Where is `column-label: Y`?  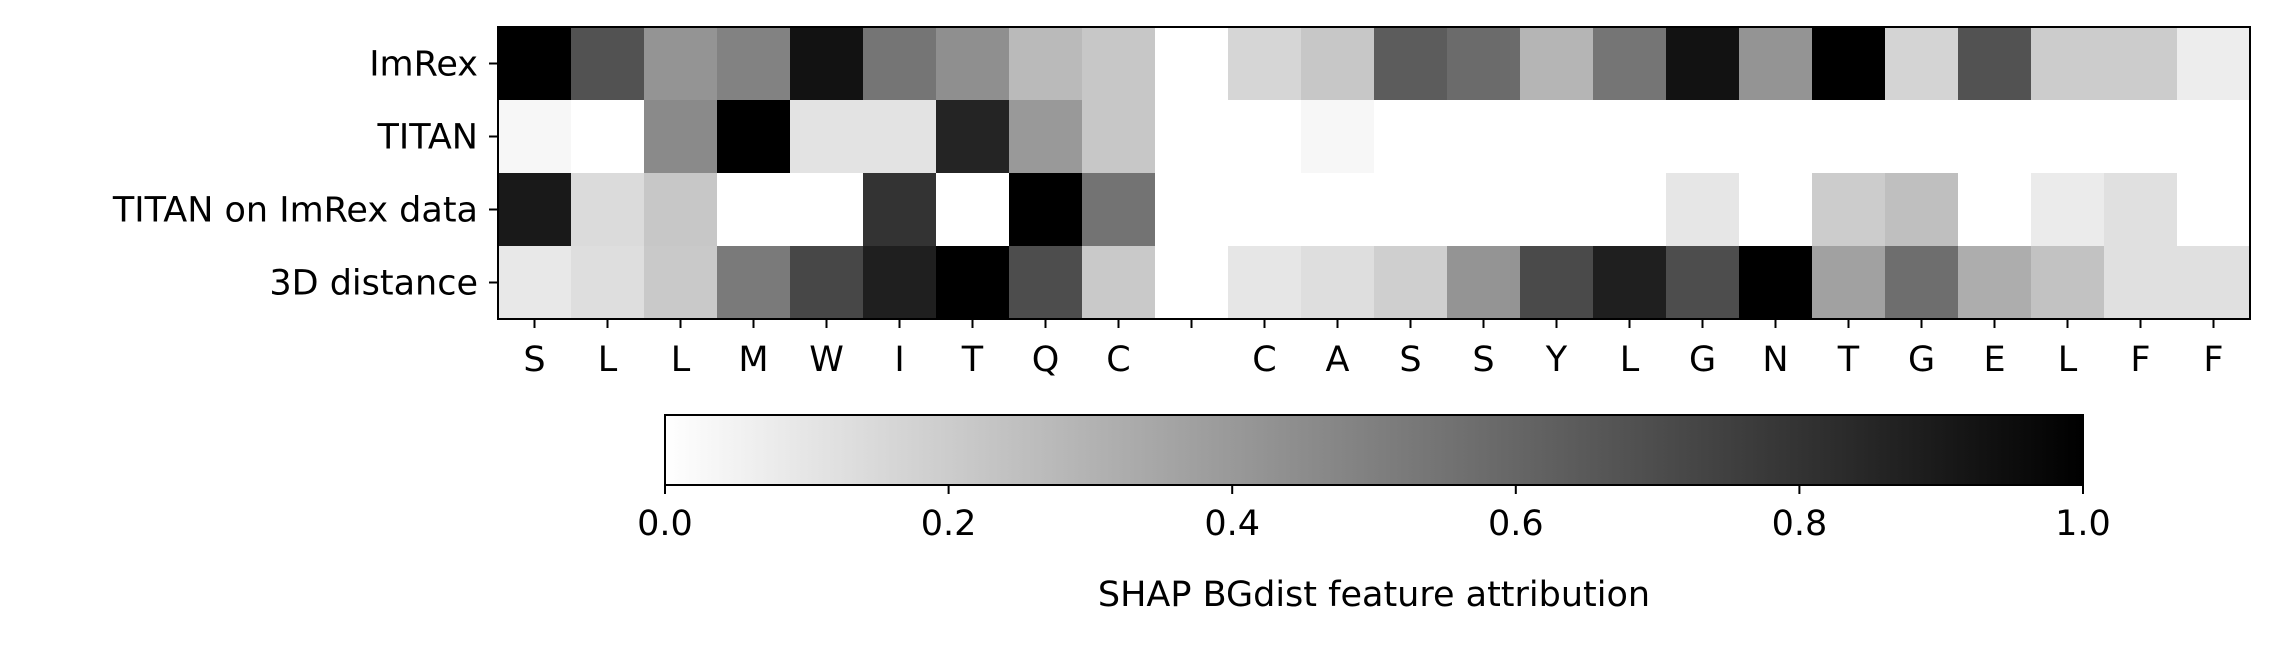 column-label: Y is located at coordinates (1556, 360).